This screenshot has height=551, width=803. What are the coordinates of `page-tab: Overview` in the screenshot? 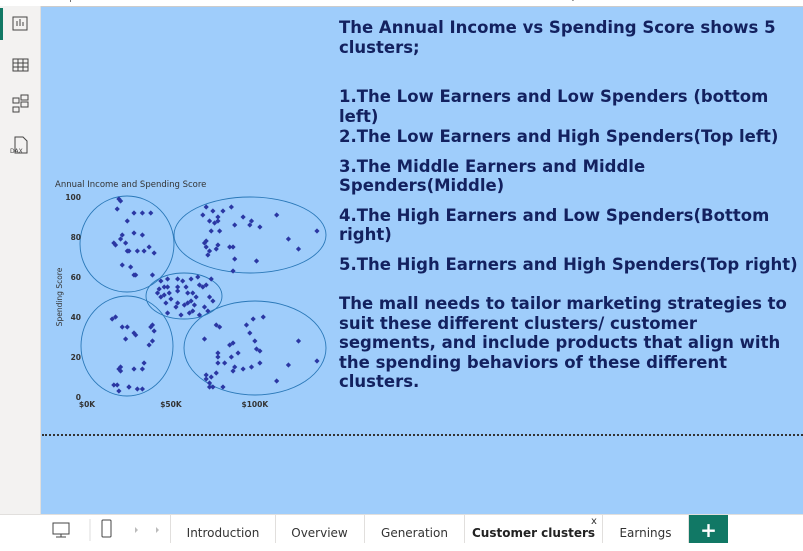 It's located at (320, 529).